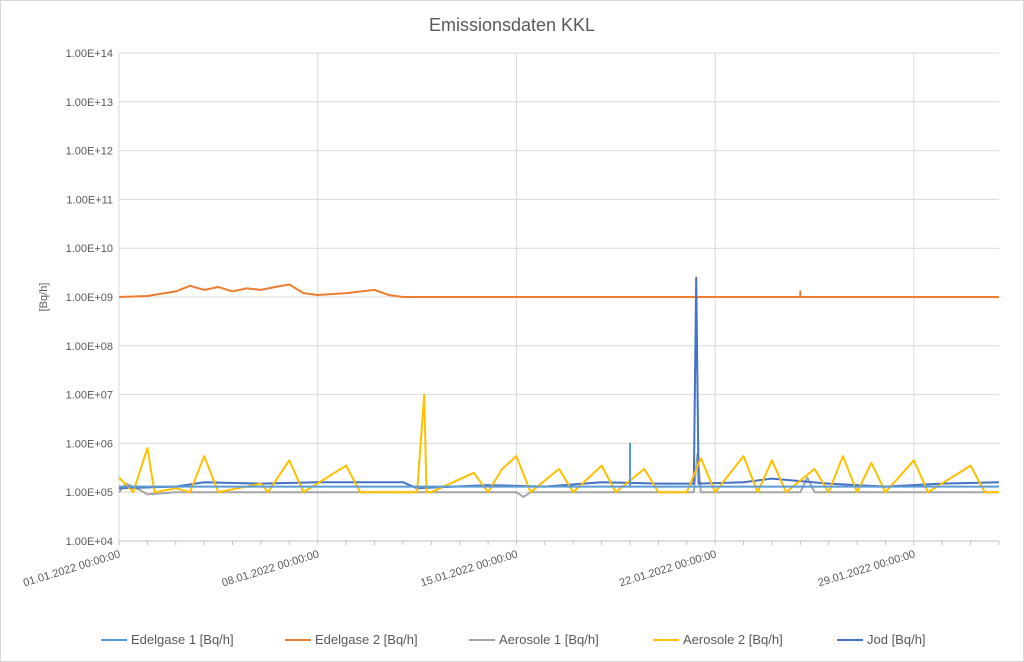 The image size is (1024, 662). Describe the element at coordinates (271, 568) in the screenshot. I see `x-tick-label: 08.01.2022 00:00:00` at that location.